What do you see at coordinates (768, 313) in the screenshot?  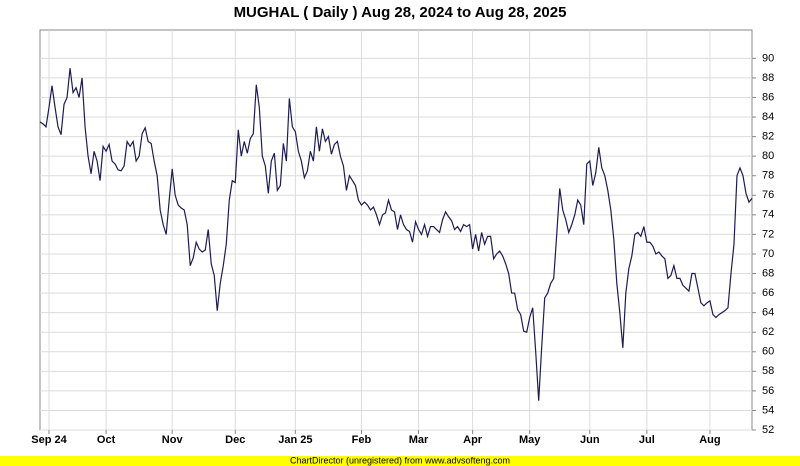 I see `y-tick-label: 64` at bounding box center [768, 313].